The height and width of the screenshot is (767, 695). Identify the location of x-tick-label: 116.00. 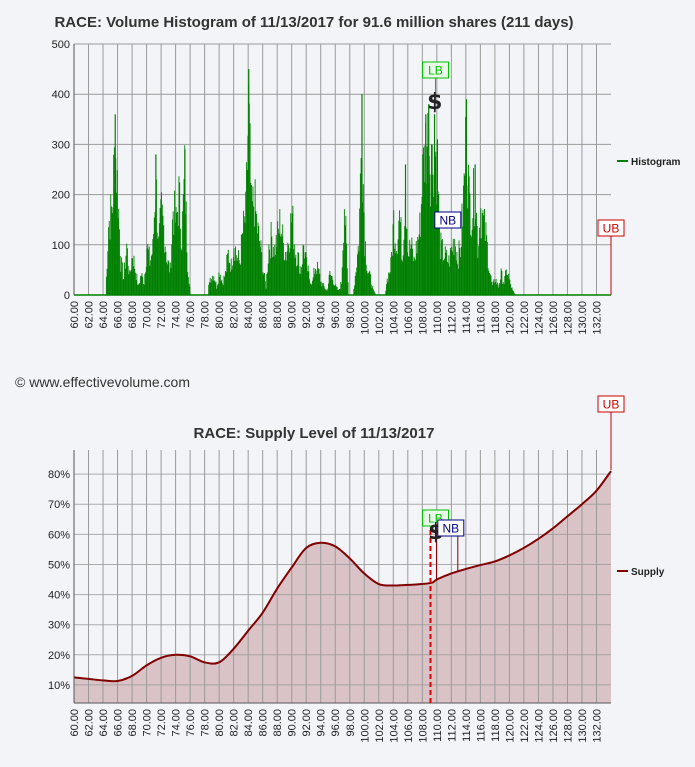
(481, 317).